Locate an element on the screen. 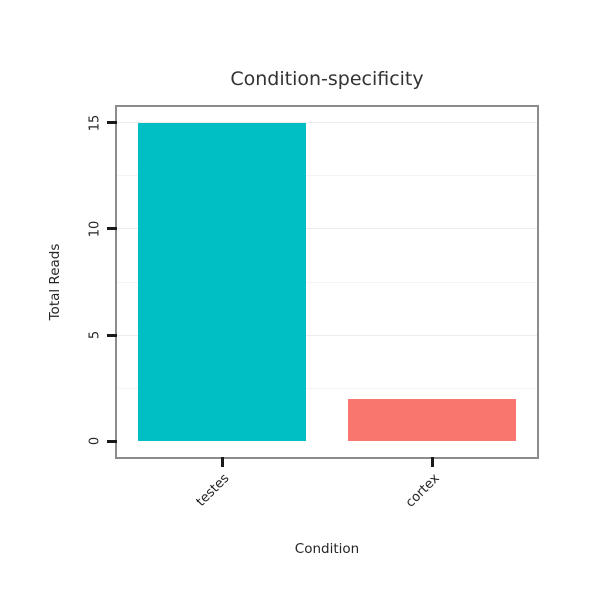  chart-title: Condition-specificity is located at coordinates (327, 79).